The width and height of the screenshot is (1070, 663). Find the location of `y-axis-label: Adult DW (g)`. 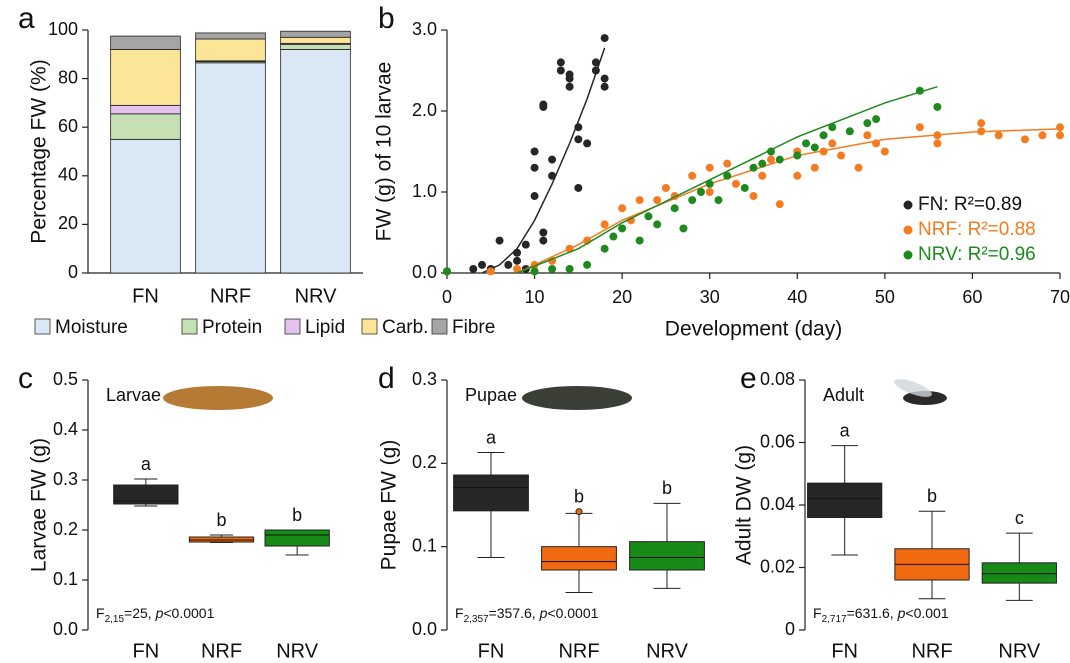

y-axis-label: Adult DW (g) is located at coordinates (744, 505).